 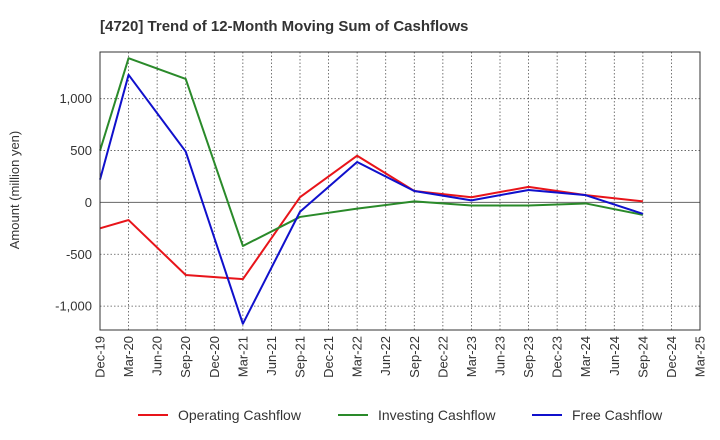 I want to click on y-tick-label: -500, so click(x=79, y=254).